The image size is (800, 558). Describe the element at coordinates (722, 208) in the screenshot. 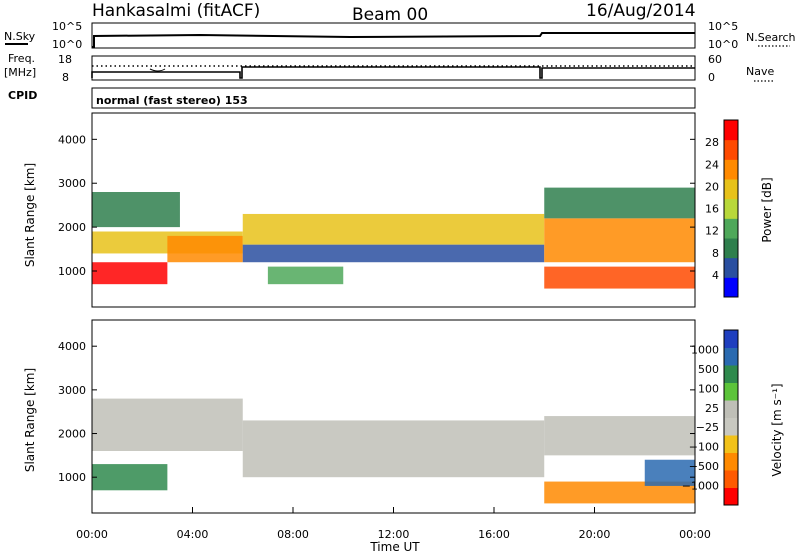

I see `power-colorbar: 28 24 20 16 12 8 4` at that location.